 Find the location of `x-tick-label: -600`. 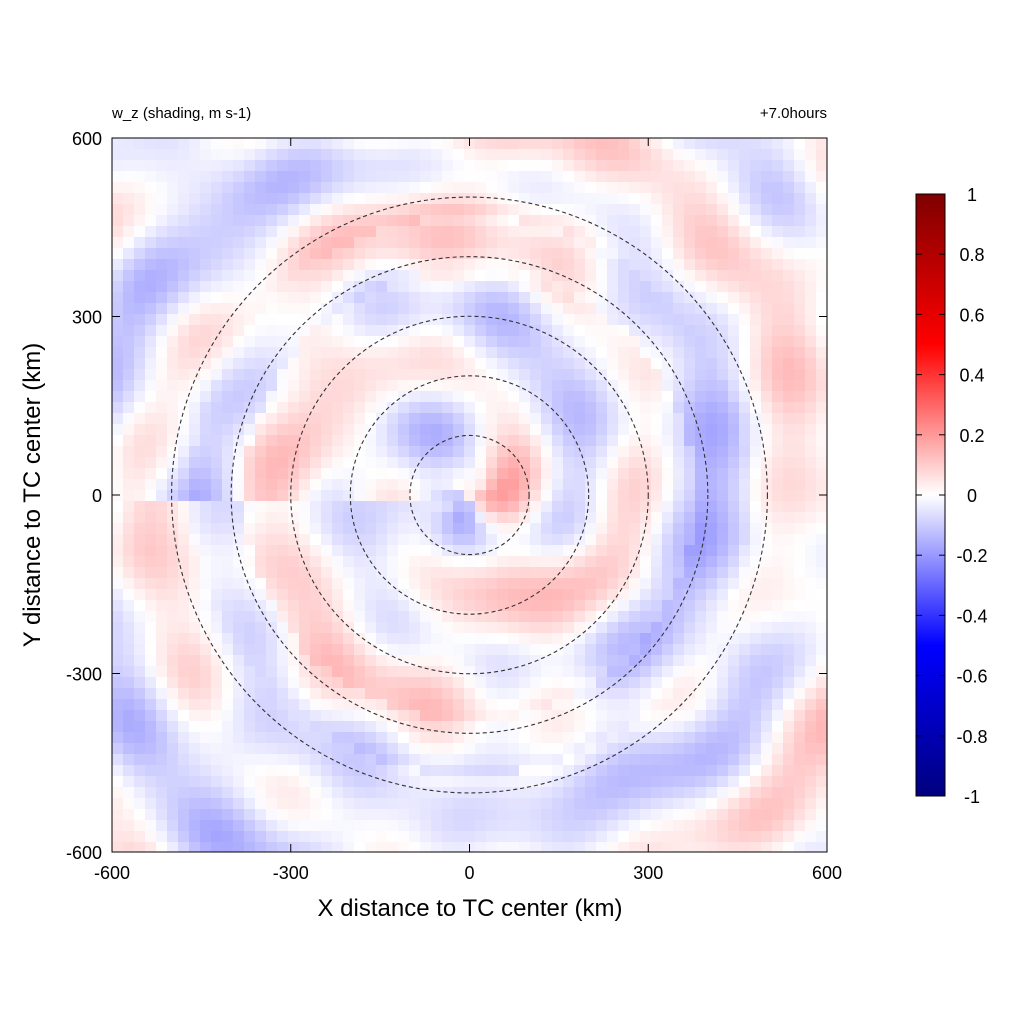

x-tick-label: -600 is located at coordinates (112, 873).